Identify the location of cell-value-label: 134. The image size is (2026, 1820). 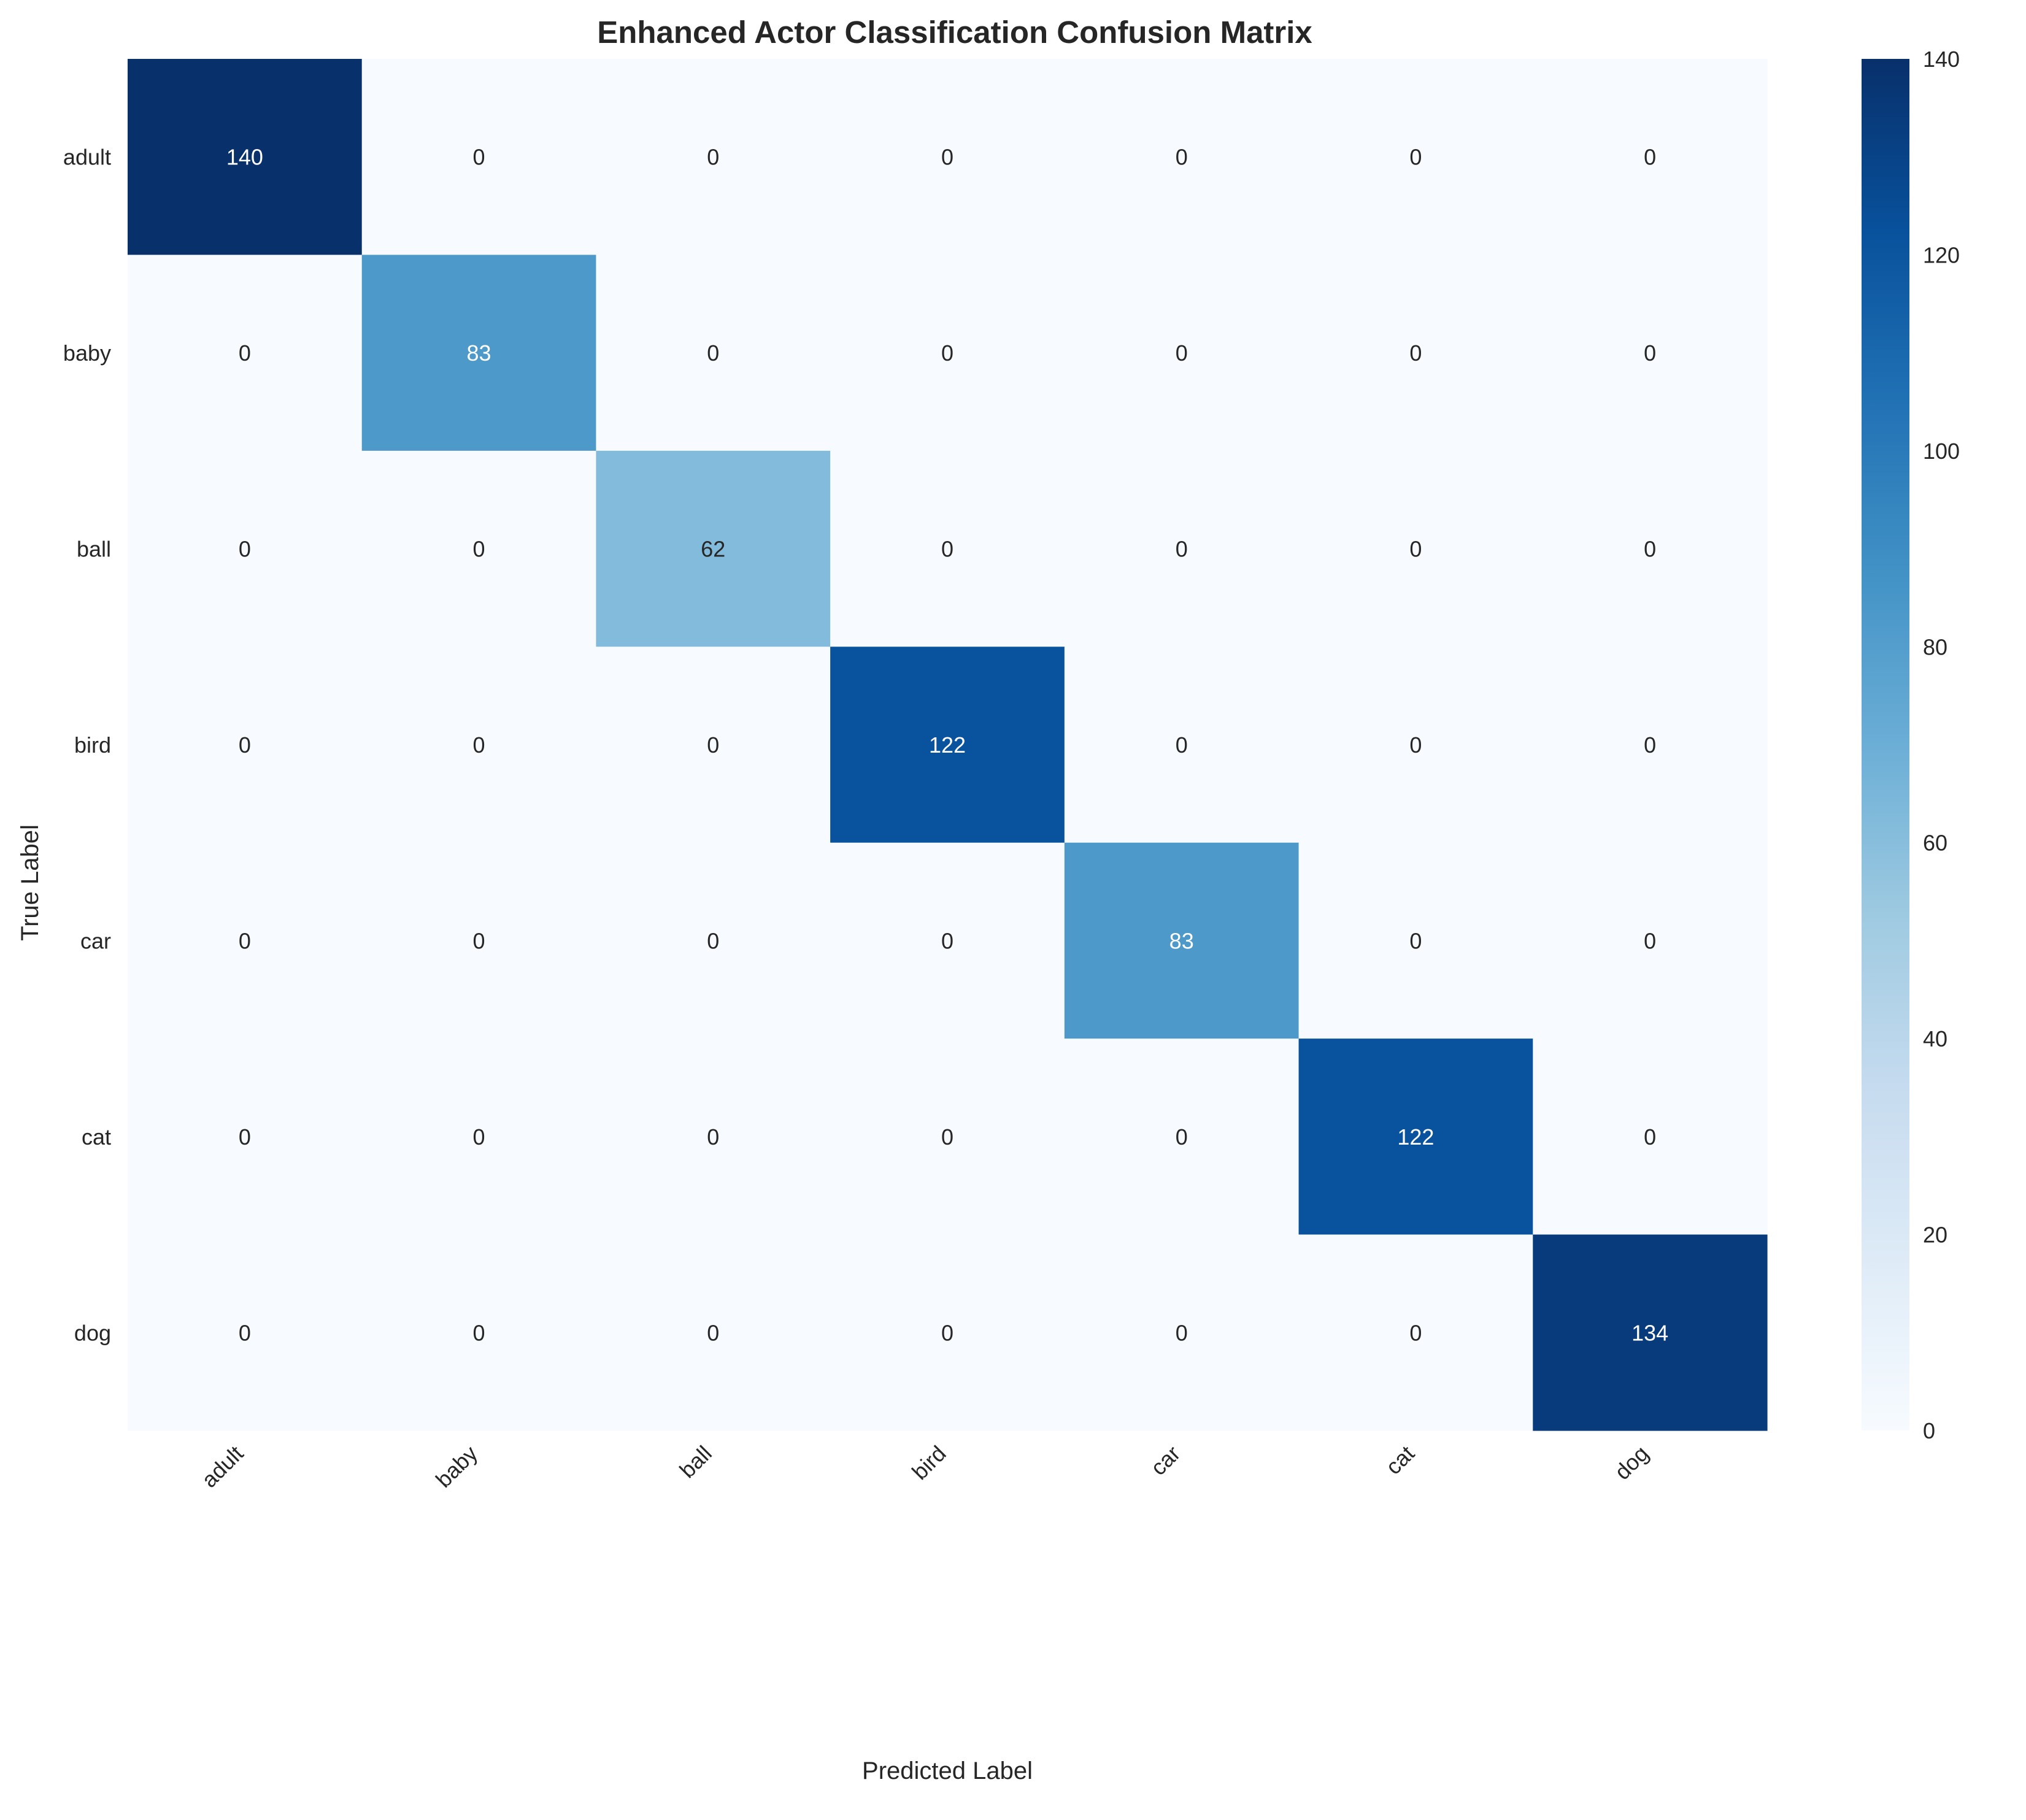
(1649, 1333).